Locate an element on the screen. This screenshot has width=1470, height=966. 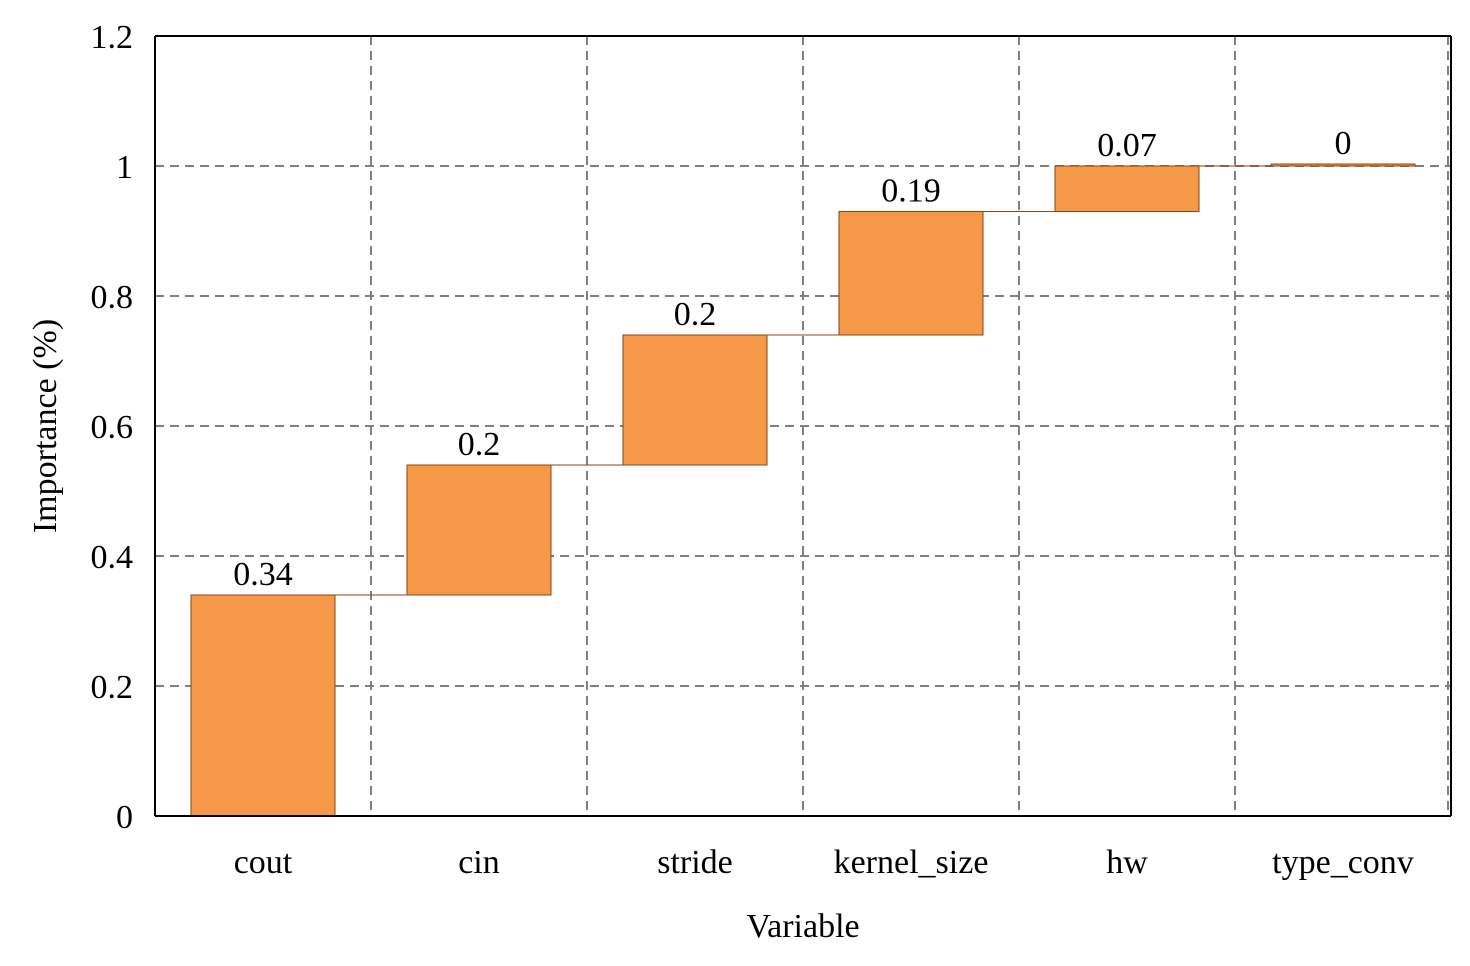
y-tick-label: 0.6 is located at coordinates (112, 427).